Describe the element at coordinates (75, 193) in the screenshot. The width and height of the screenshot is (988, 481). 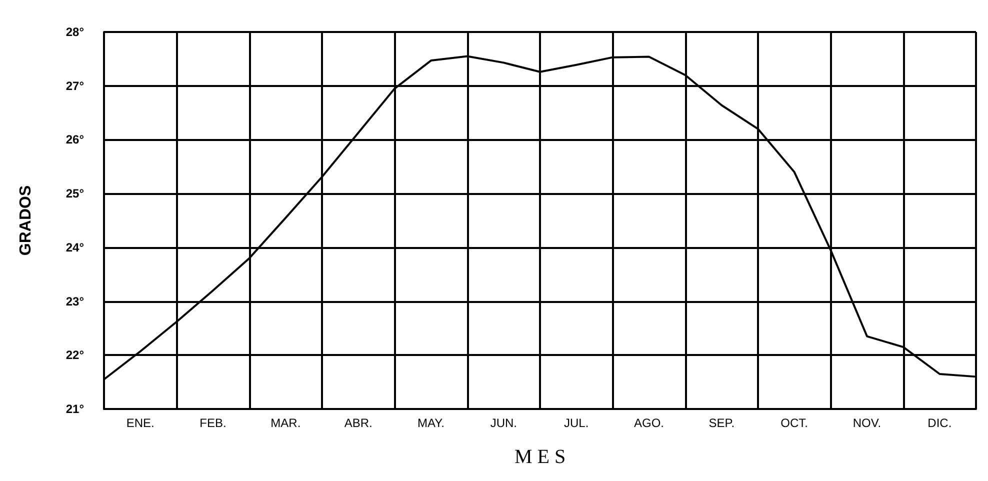
I see `y-tick-label: 25°` at that location.